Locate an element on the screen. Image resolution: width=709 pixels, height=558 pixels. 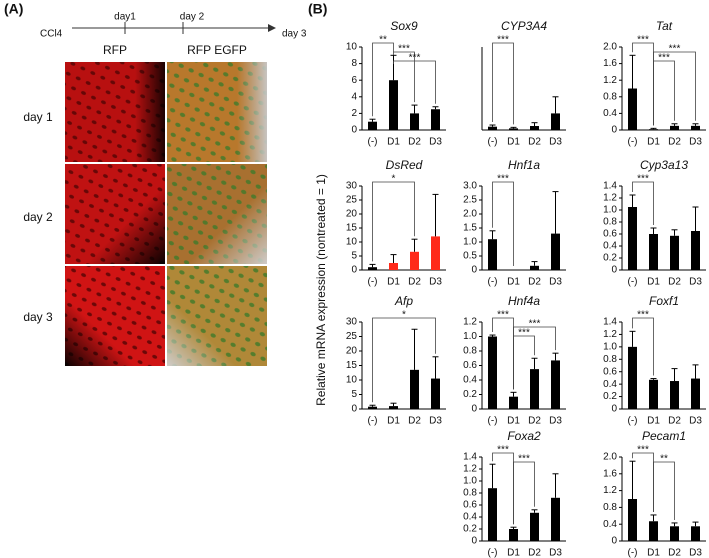
chart-title: Afp is located at coordinates (403, 301).